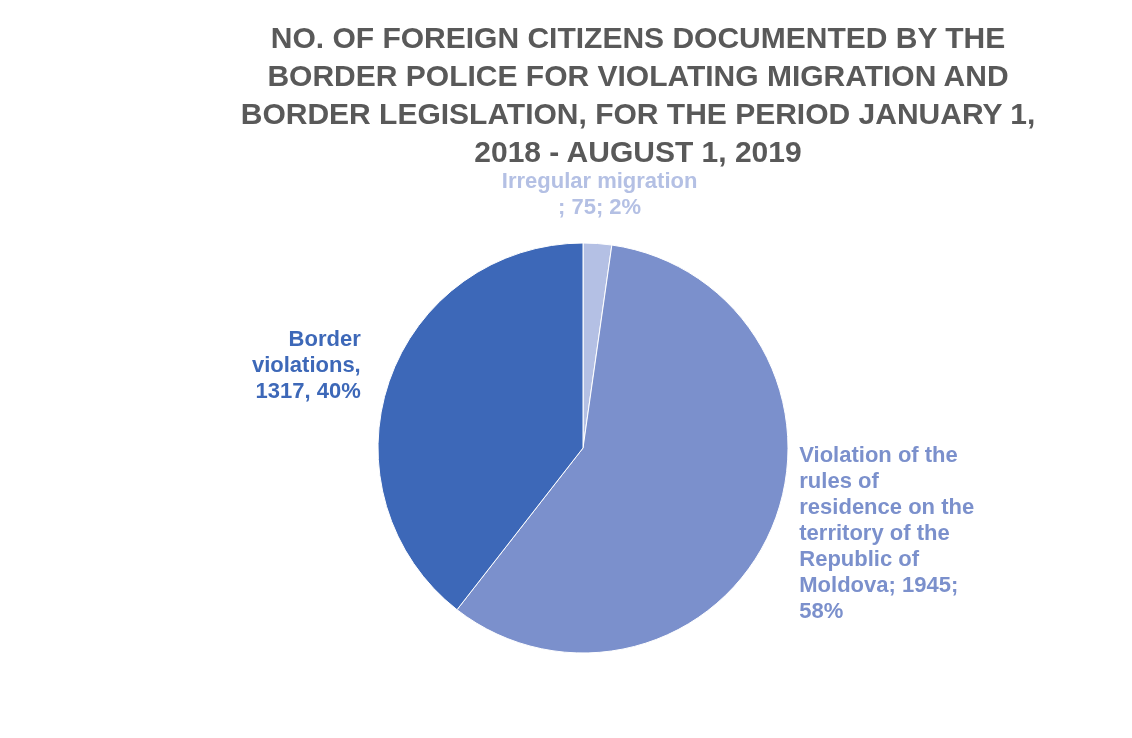 Image resolution: width=1132 pixels, height=738 pixels. Describe the element at coordinates (887, 532) in the screenshot. I see `slice-label: Violation of the rules of residence on the territory of the Republic of Moldova; 1945; 58%` at that location.